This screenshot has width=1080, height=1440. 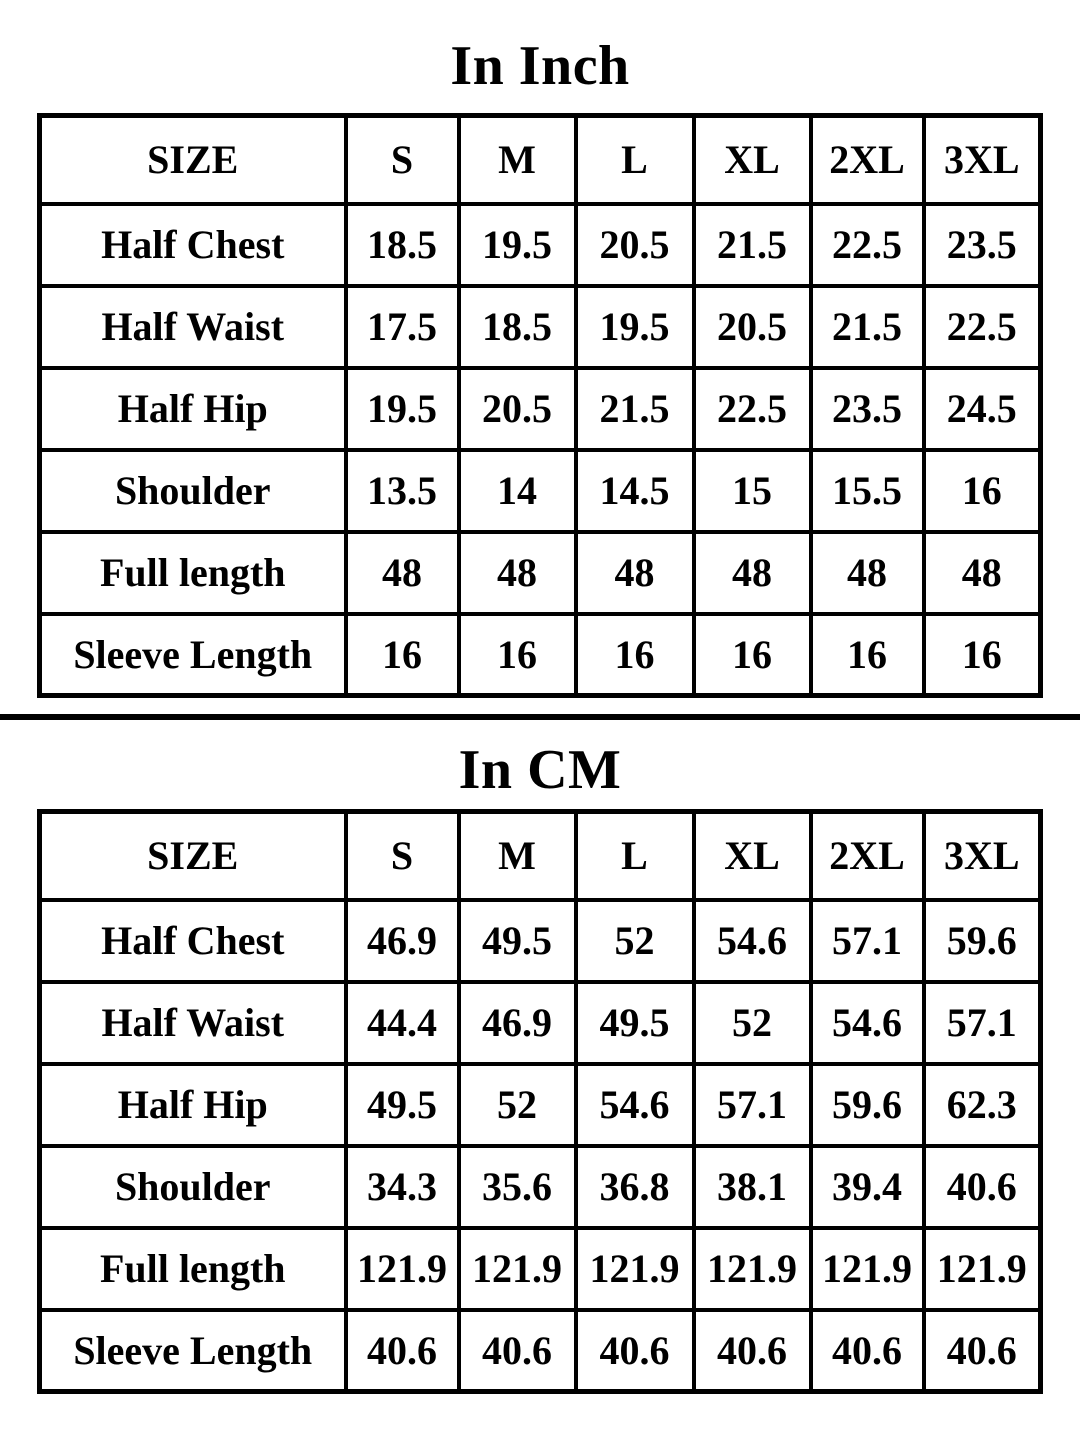 I want to click on measurement-row: Half Waist 44.4 46.9 49.5 52 54.6 57.1, so click(x=540, y=1022).